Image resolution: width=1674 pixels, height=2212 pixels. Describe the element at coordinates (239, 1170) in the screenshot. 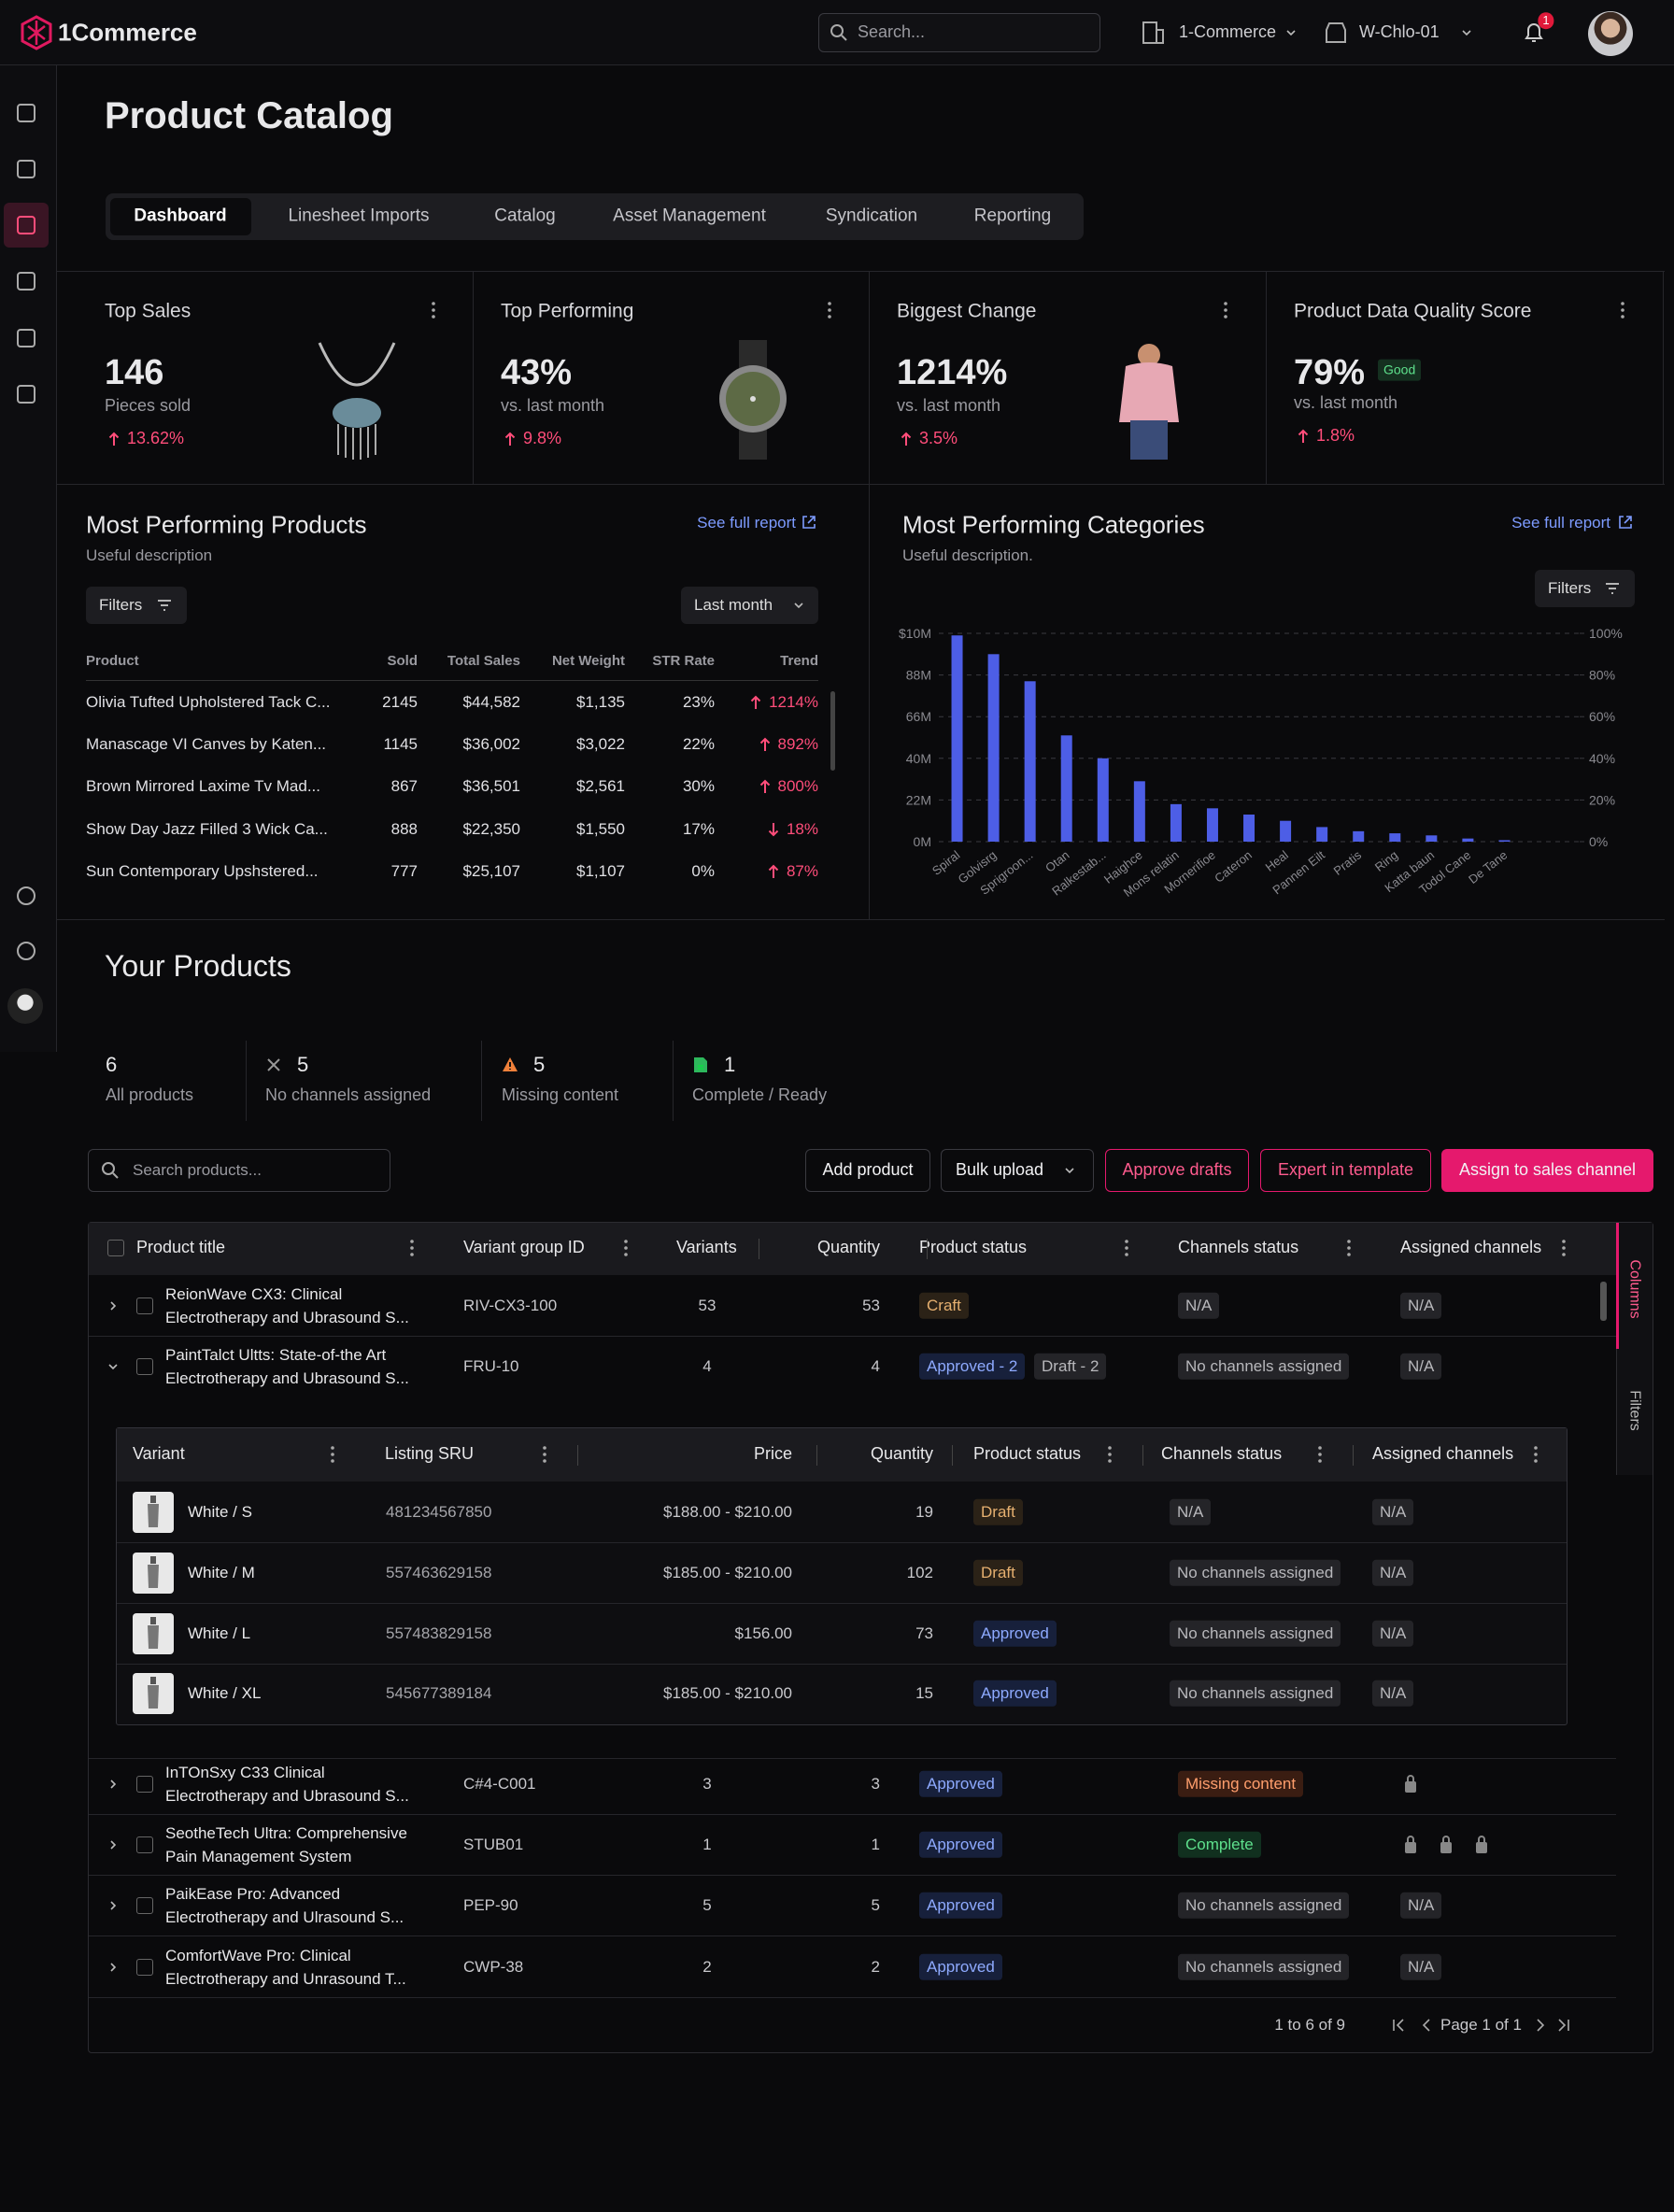

I see `product-search` at that location.